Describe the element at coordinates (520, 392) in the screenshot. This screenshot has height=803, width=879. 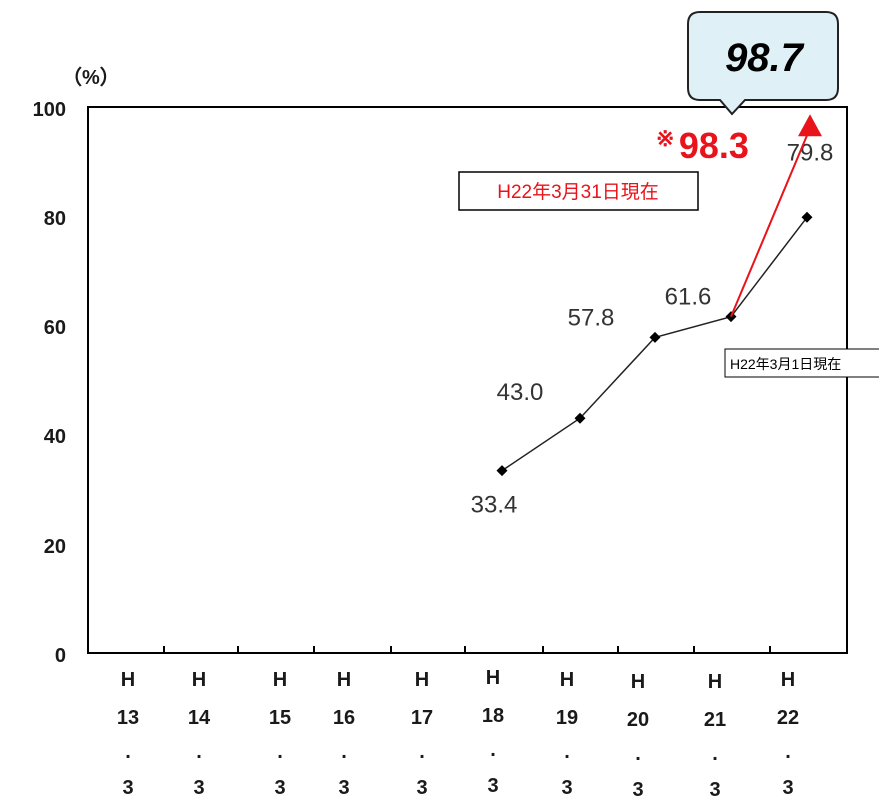
I see `data-label: 43.0` at that location.